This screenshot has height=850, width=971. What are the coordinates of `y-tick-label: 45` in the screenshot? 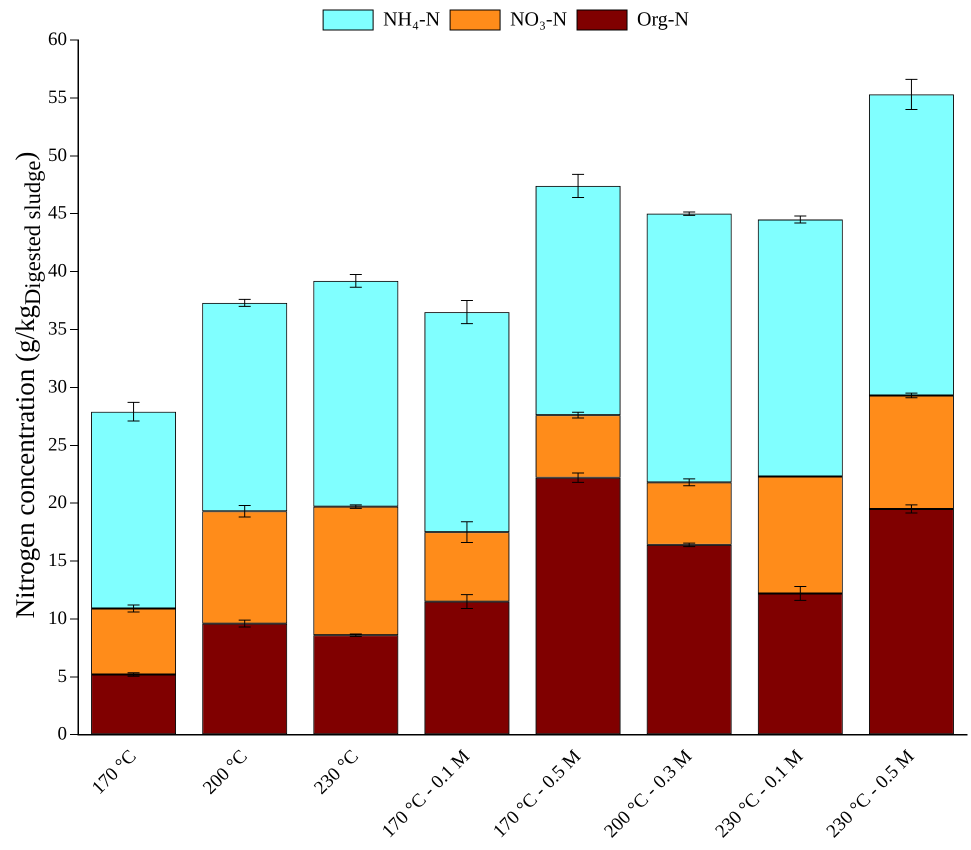 It's located at (57, 213).